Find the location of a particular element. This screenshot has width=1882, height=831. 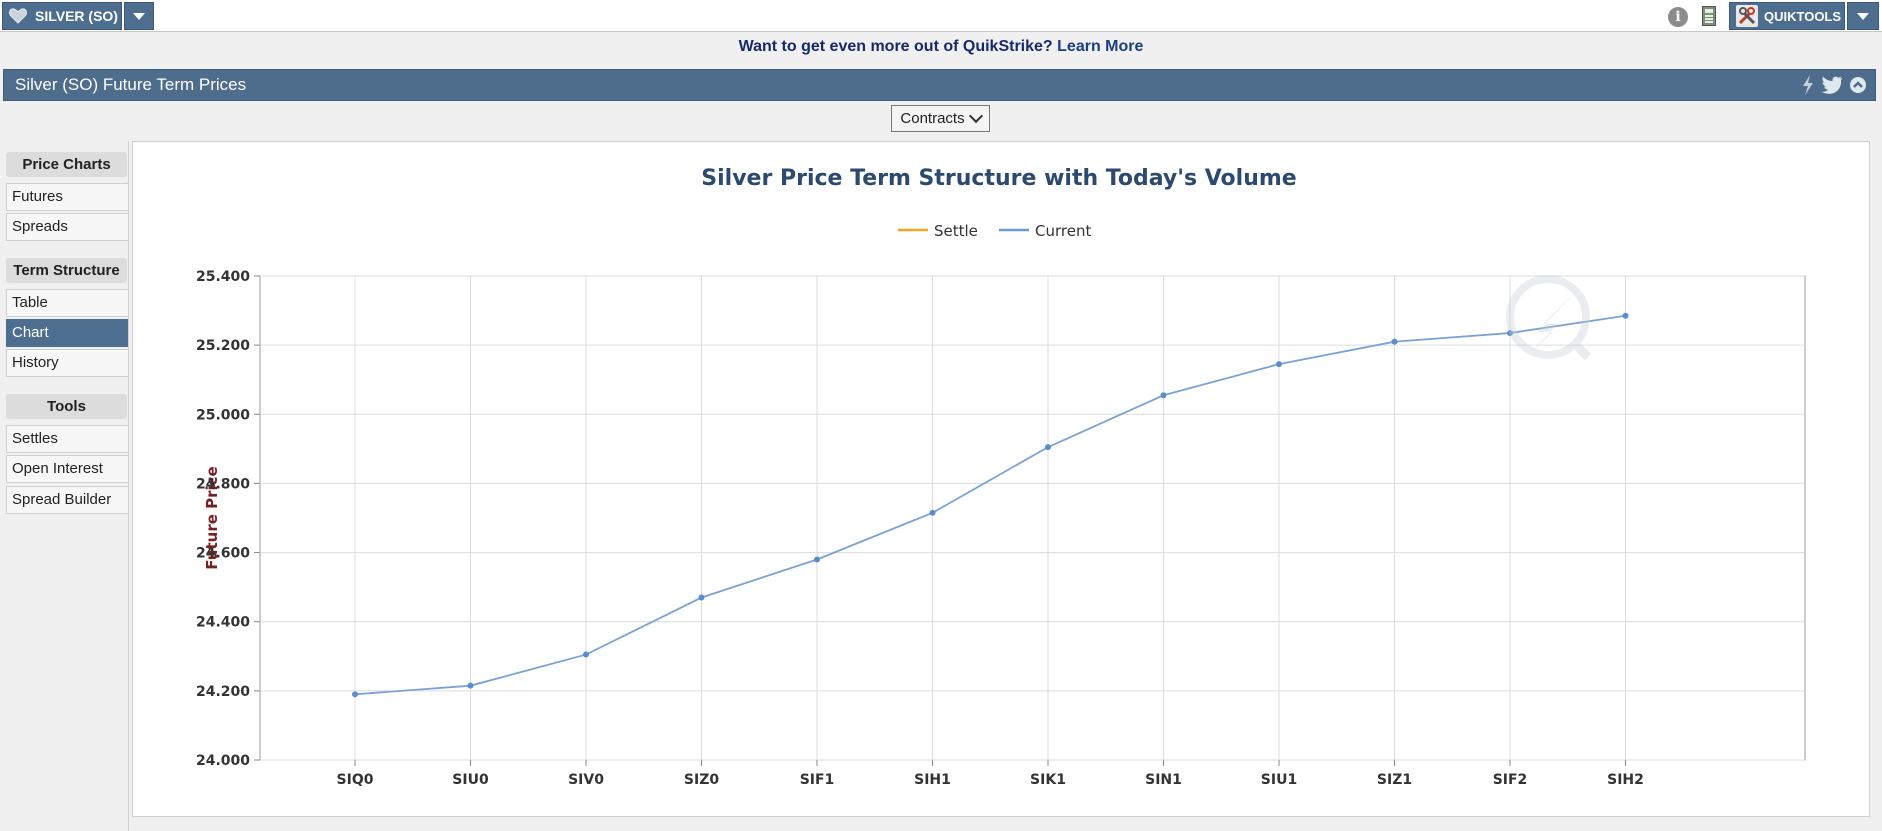

top-toolbar: SILVER (SO) i QUIKTOOLS is located at coordinates (941, 16).